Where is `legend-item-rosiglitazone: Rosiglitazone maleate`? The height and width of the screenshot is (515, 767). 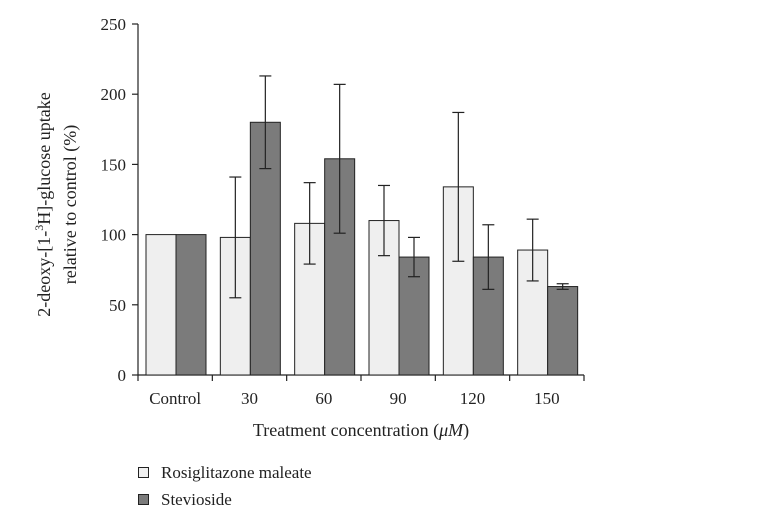 legend-item-rosiglitazone: Rosiglitazone maleate is located at coordinates (225, 472).